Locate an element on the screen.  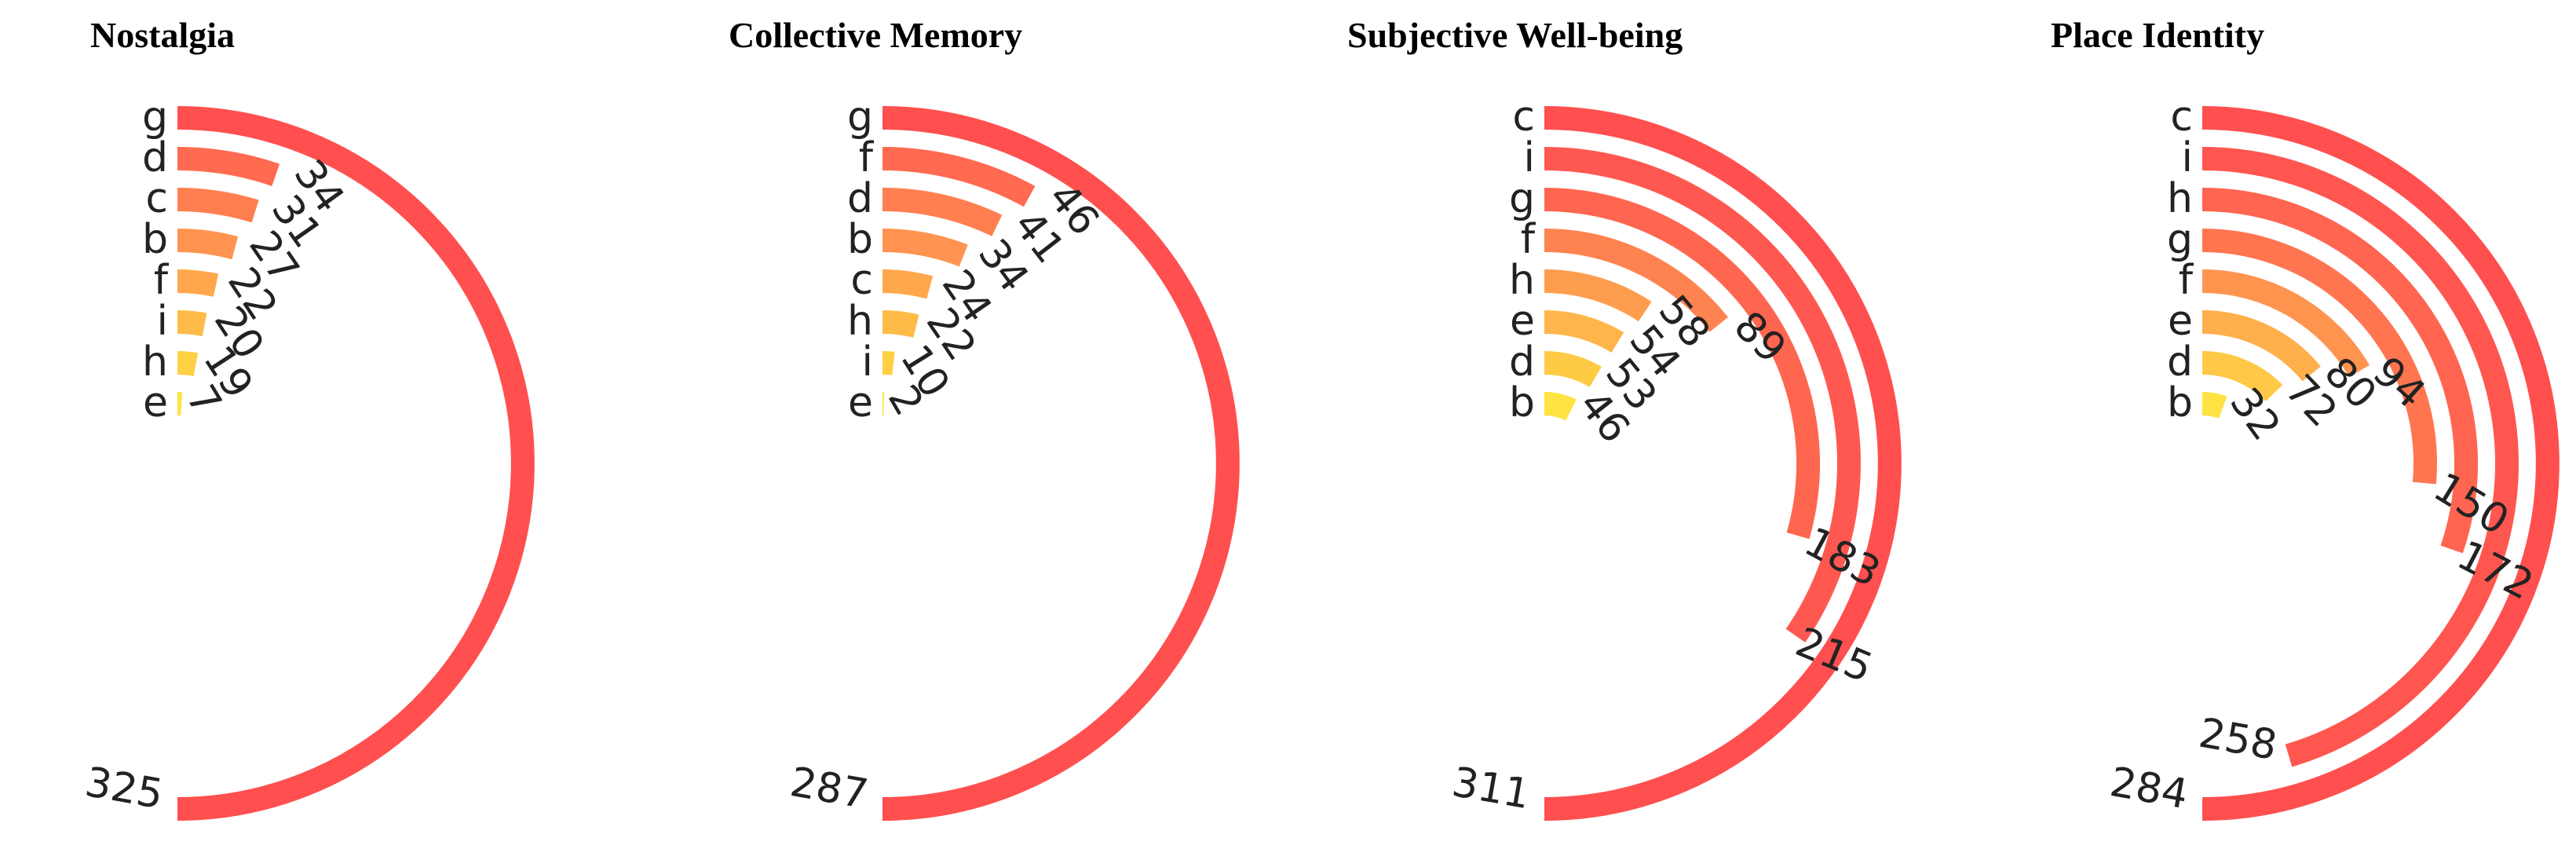
value-label: 325 is located at coordinates (124, 788).